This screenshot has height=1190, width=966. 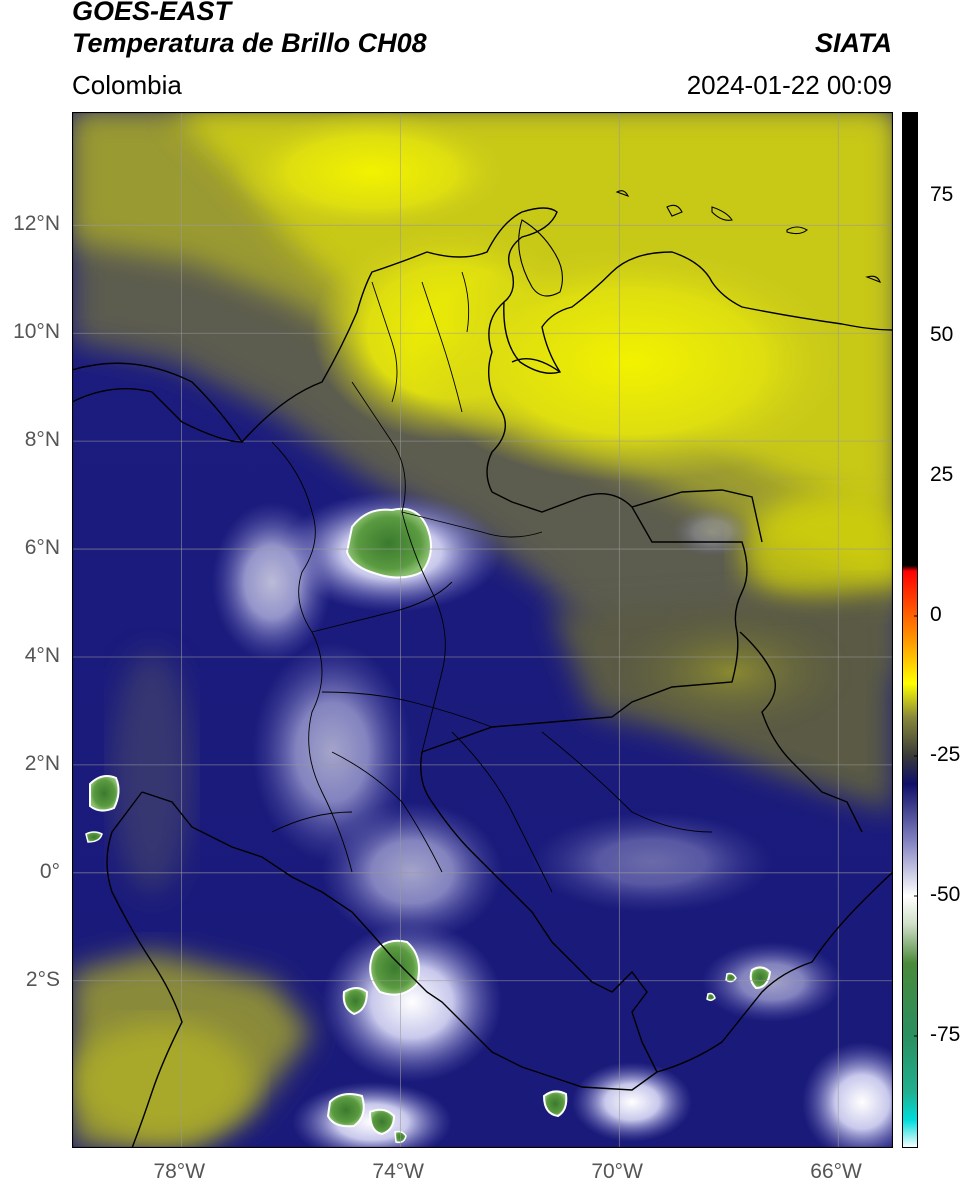 I want to click on colorbar-tick-label: -25, so click(x=945, y=754).